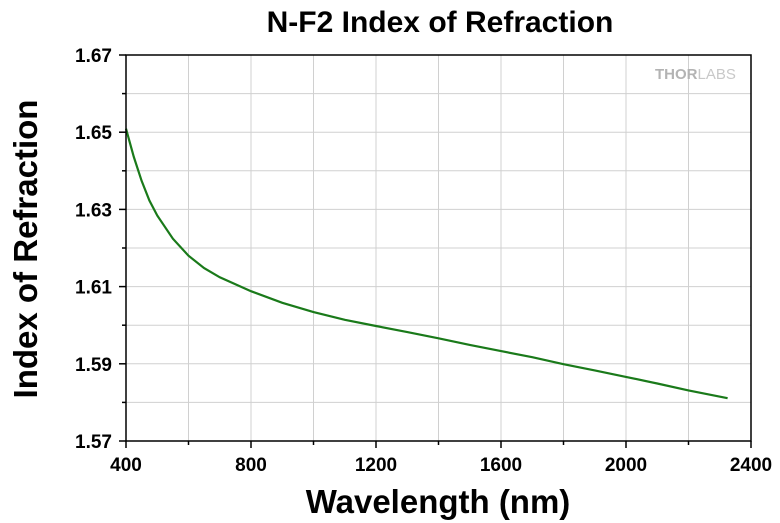  I want to click on x-tick-label: 2000, so click(626, 465).